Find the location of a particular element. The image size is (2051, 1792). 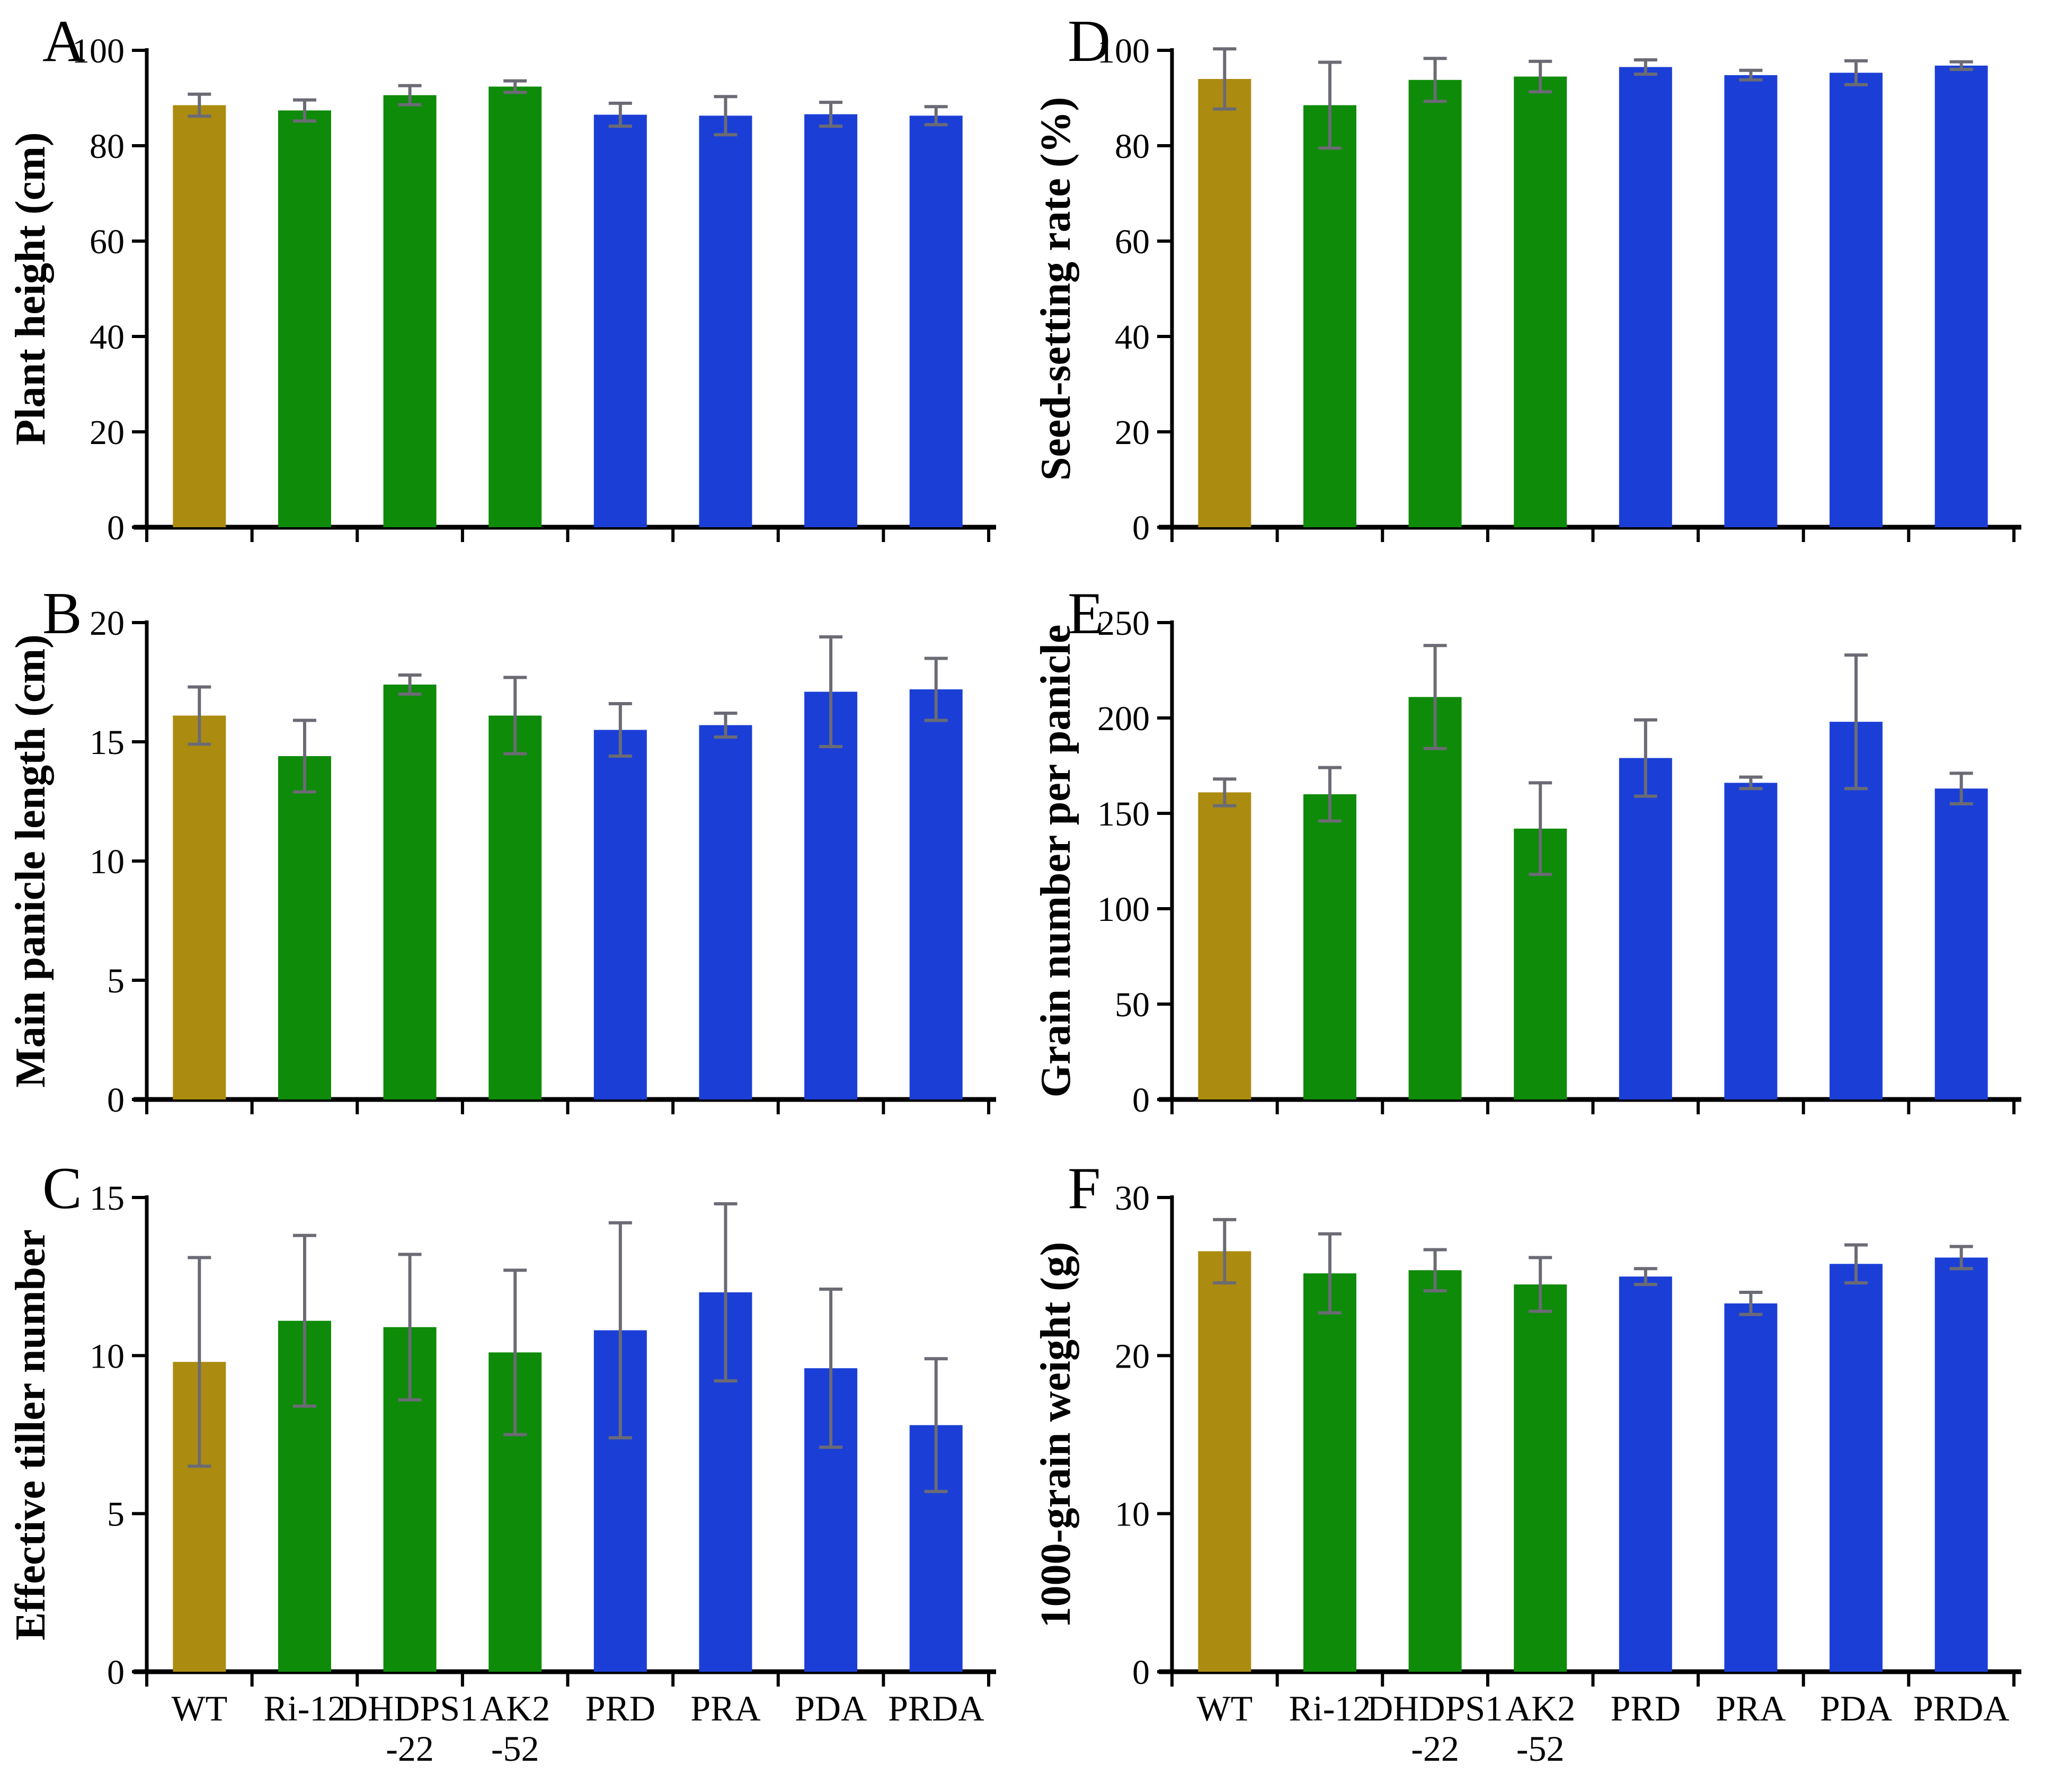

panel-letter-A: A is located at coordinates (63, 41).